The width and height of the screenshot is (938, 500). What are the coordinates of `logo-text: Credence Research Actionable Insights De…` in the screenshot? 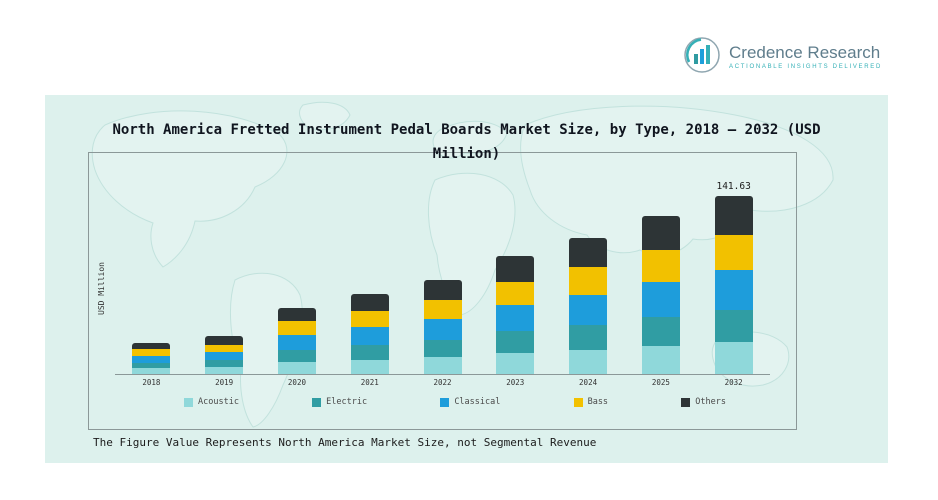 It's located at (805, 56).